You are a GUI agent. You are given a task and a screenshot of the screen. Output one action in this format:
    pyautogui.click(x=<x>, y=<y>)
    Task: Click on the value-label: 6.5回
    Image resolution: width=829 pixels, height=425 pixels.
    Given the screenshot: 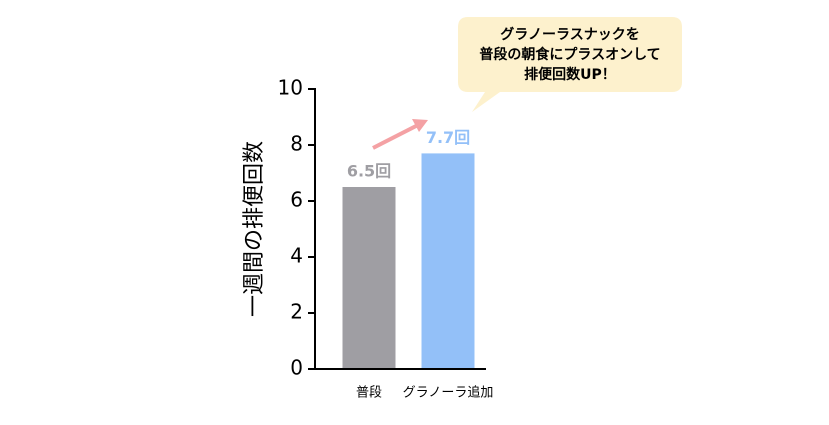 What is the action you would take?
    pyautogui.click(x=369, y=171)
    